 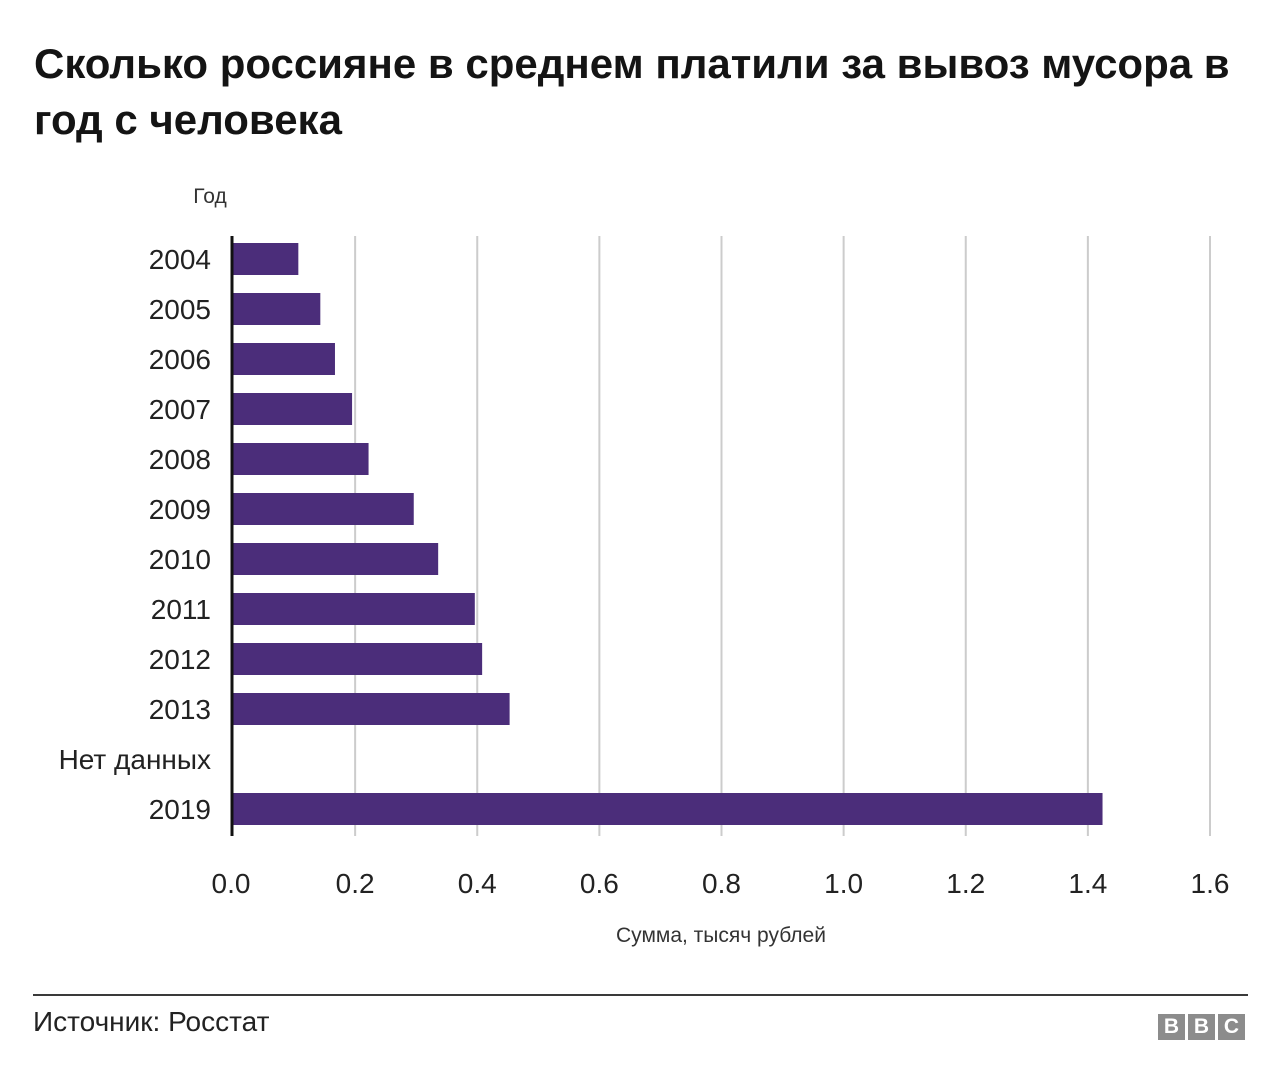 I want to click on category-label: 2004, so click(x=180, y=259).